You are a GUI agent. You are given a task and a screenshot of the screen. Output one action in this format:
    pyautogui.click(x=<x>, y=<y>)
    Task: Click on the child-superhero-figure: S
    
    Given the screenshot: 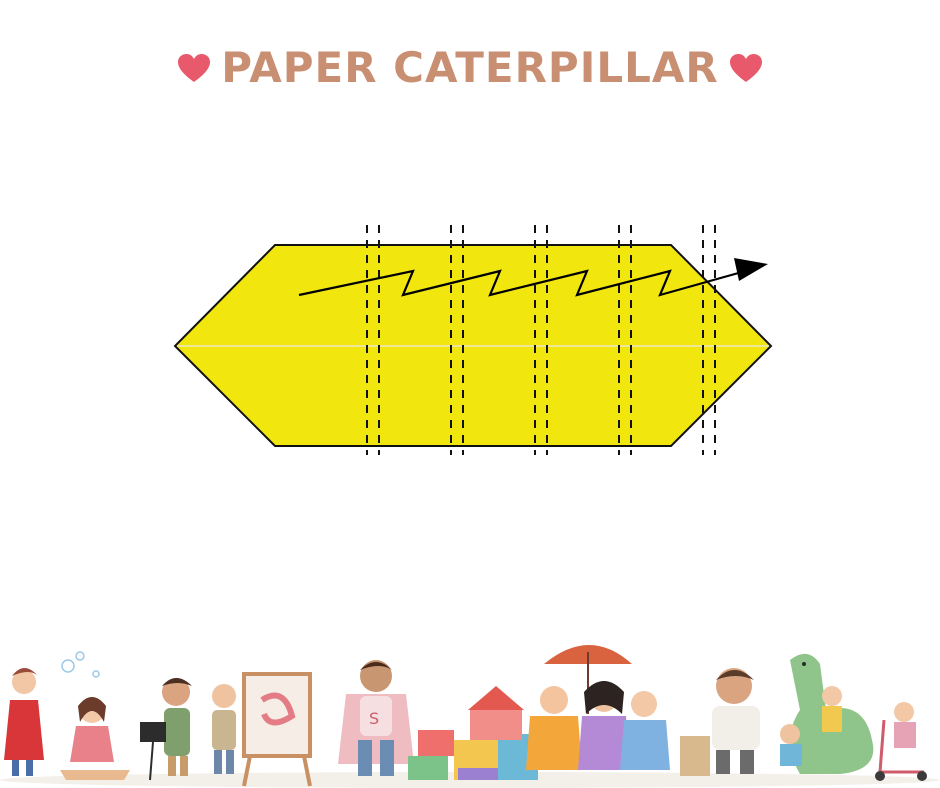 What is the action you would take?
    pyautogui.click(x=376, y=718)
    